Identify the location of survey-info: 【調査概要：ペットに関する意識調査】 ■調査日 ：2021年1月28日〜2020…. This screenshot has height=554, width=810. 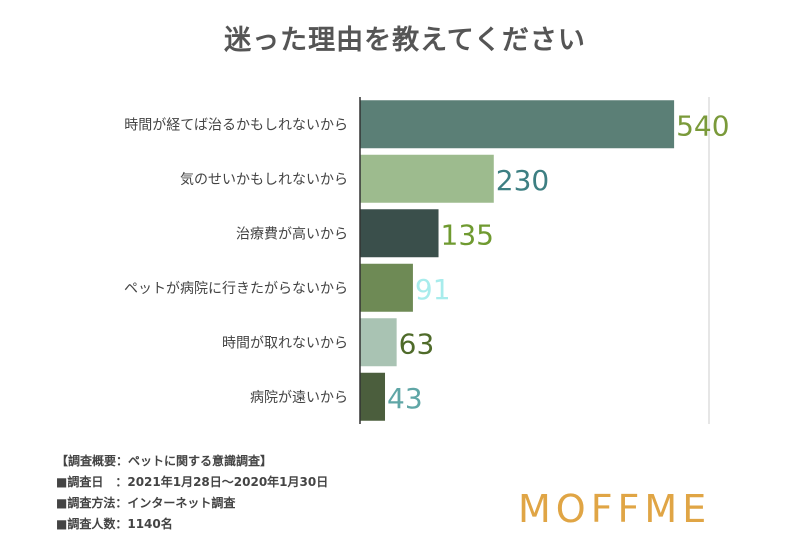
(192, 493).